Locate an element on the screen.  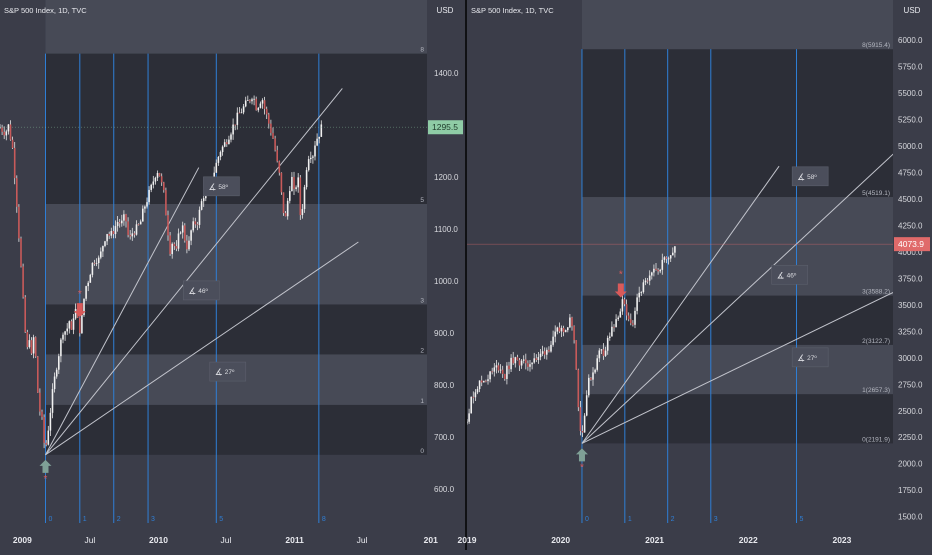
price-axis is located at coordinates (446, 275).